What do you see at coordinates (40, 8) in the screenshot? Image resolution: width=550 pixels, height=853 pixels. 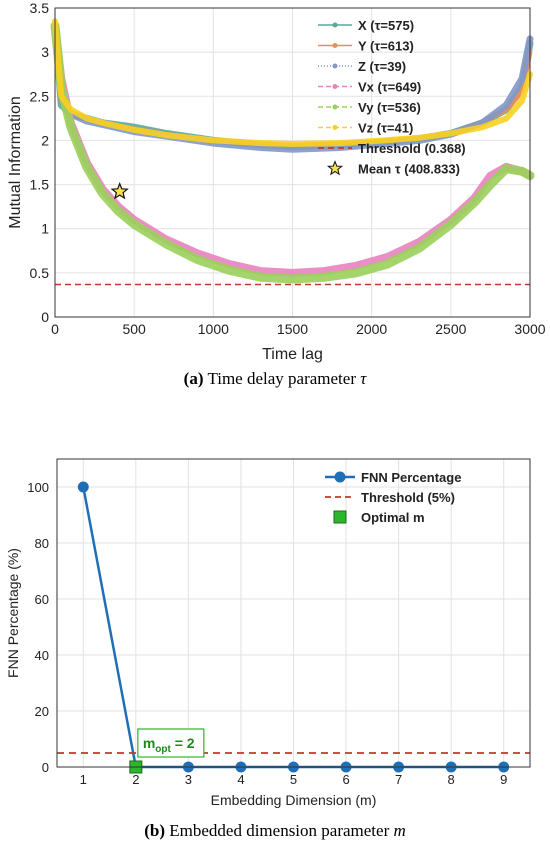 I see `y-tick-label: 3.5` at bounding box center [40, 8].